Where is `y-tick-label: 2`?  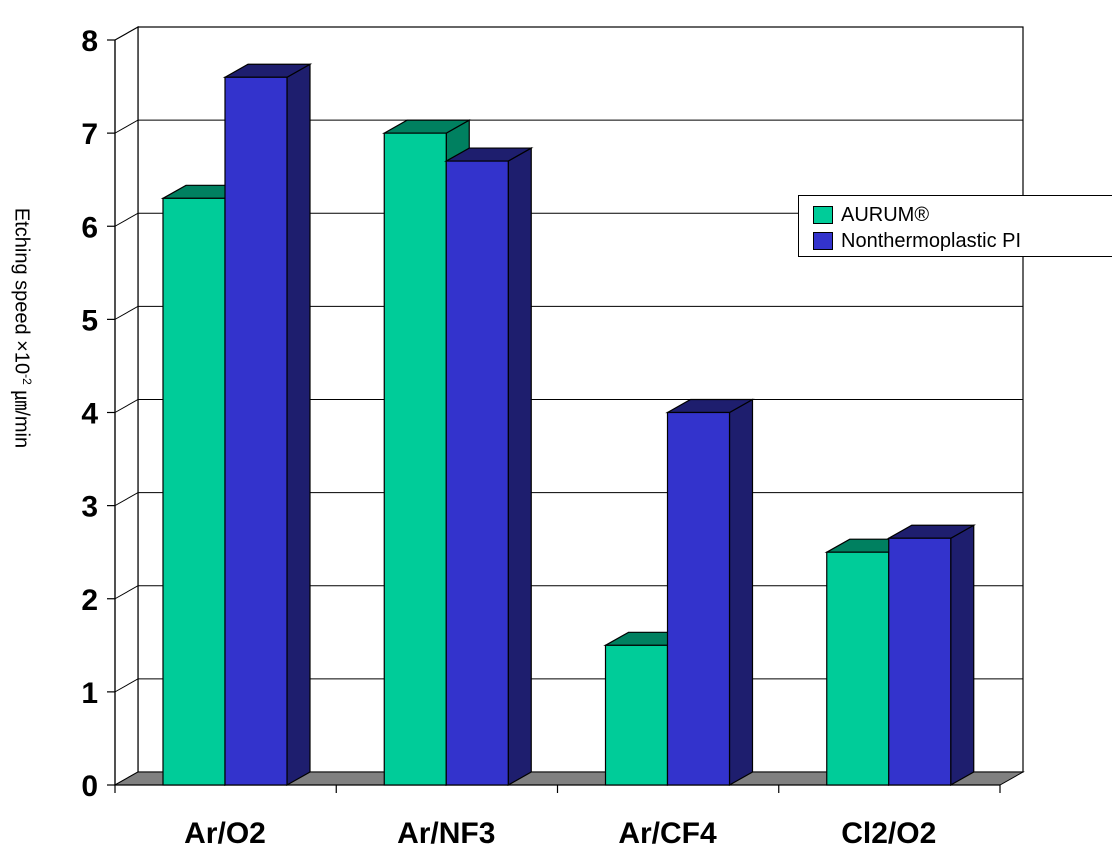
y-tick-label: 2 is located at coordinates (89, 600).